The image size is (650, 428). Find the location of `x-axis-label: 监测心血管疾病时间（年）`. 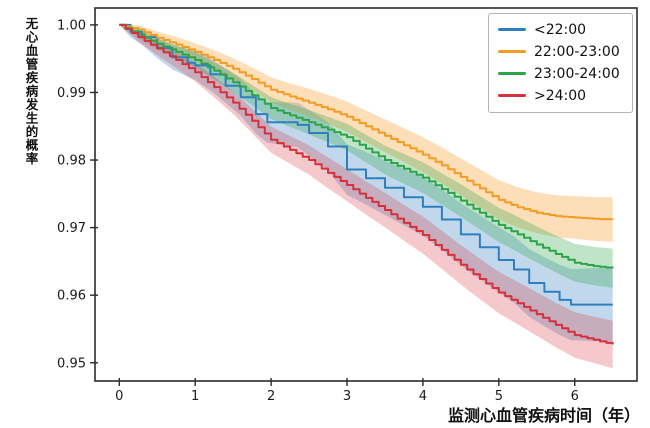

x-axis-label: 监测心血管疾病时间（年） is located at coordinates (543, 415).